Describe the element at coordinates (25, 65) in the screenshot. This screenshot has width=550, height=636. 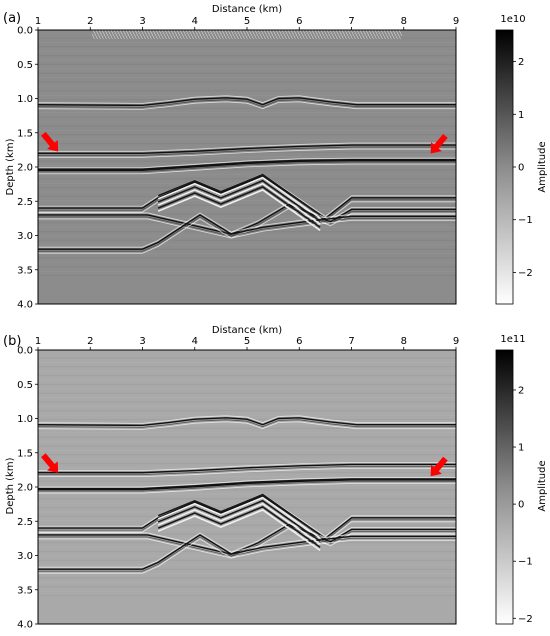
I see `y-tick-label: 0.5` at that location.